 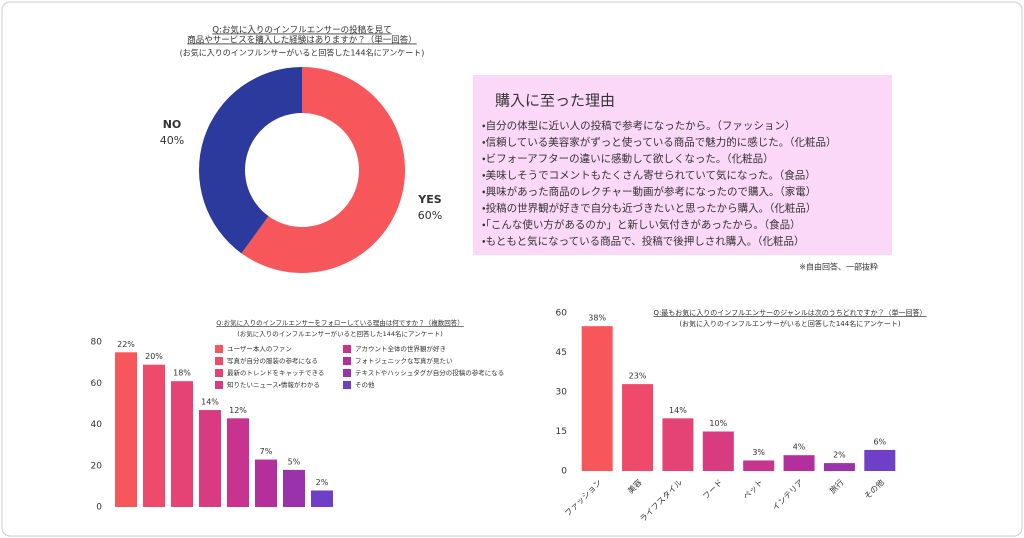 What do you see at coordinates (838, 267) in the screenshot?
I see `box-note: ※自由回答、一部抜粋` at bounding box center [838, 267].